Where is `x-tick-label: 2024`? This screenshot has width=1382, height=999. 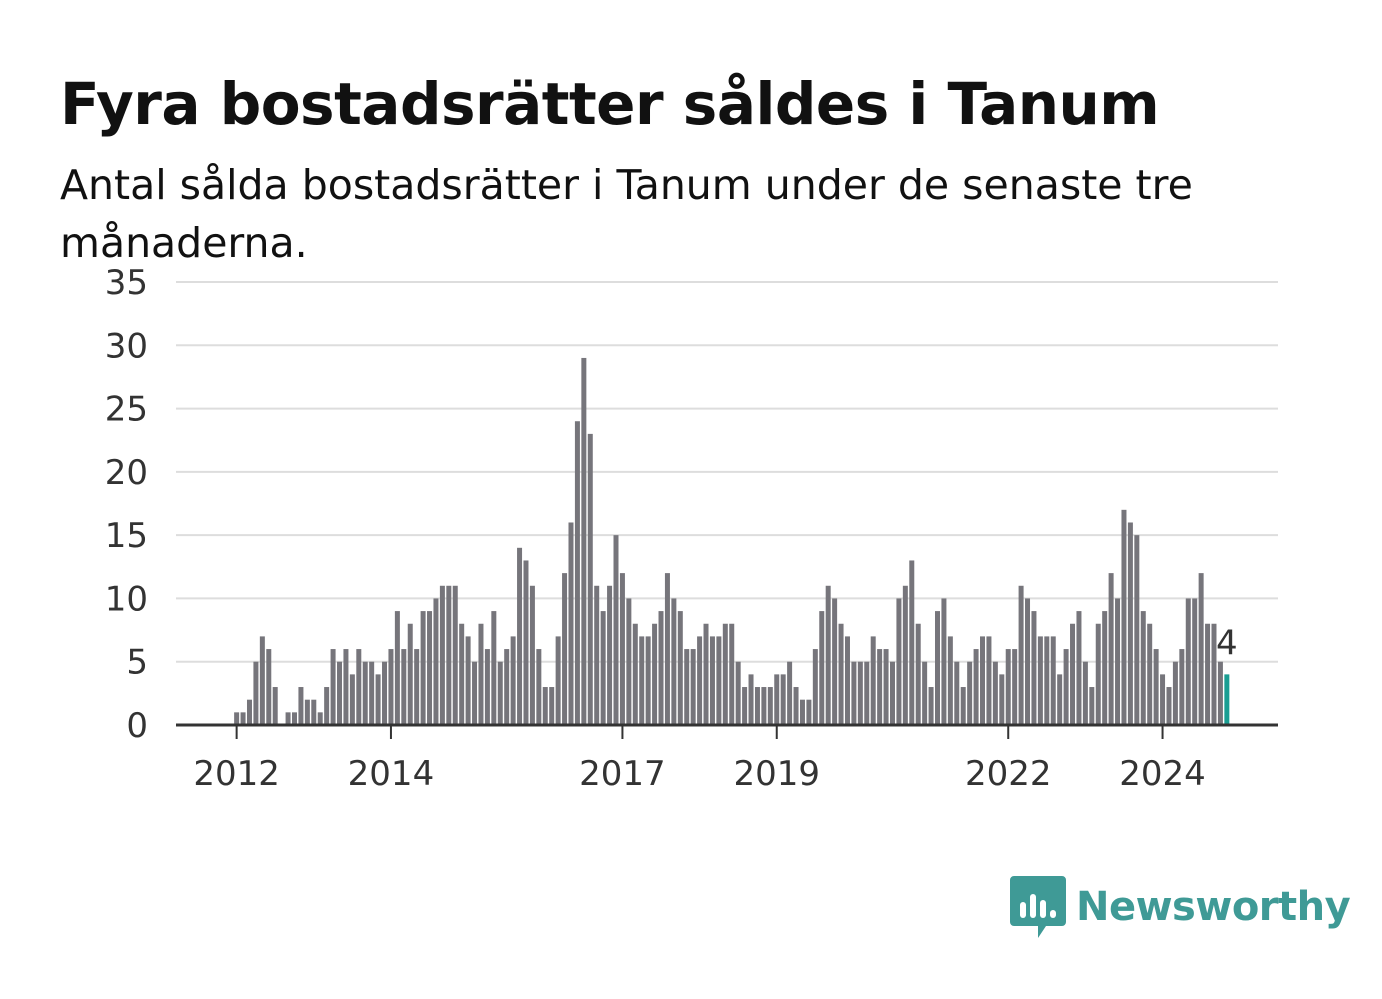 x-tick-label: 2024 is located at coordinates (1162, 774).